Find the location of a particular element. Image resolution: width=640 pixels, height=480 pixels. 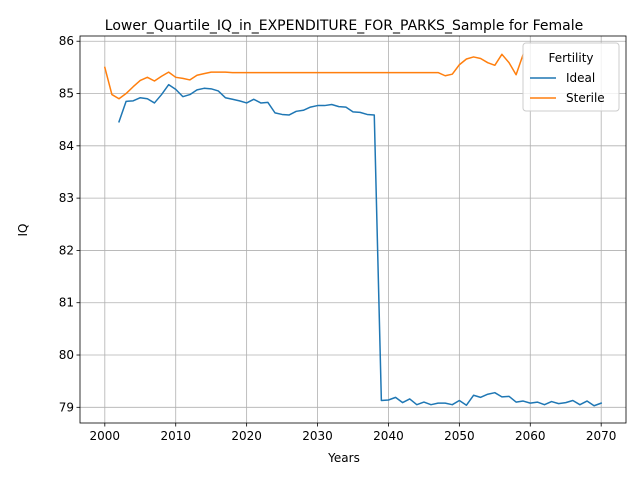

y-tick-label: 81 is located at coordinates (66, 303).